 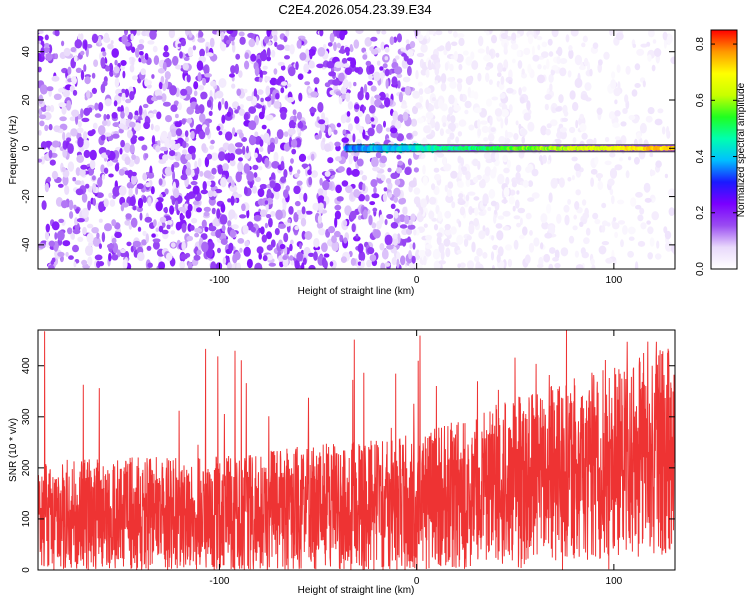 I want to click on chart-title: C2E4.2026.054.23.39.E34, so click(x=354, y=9).